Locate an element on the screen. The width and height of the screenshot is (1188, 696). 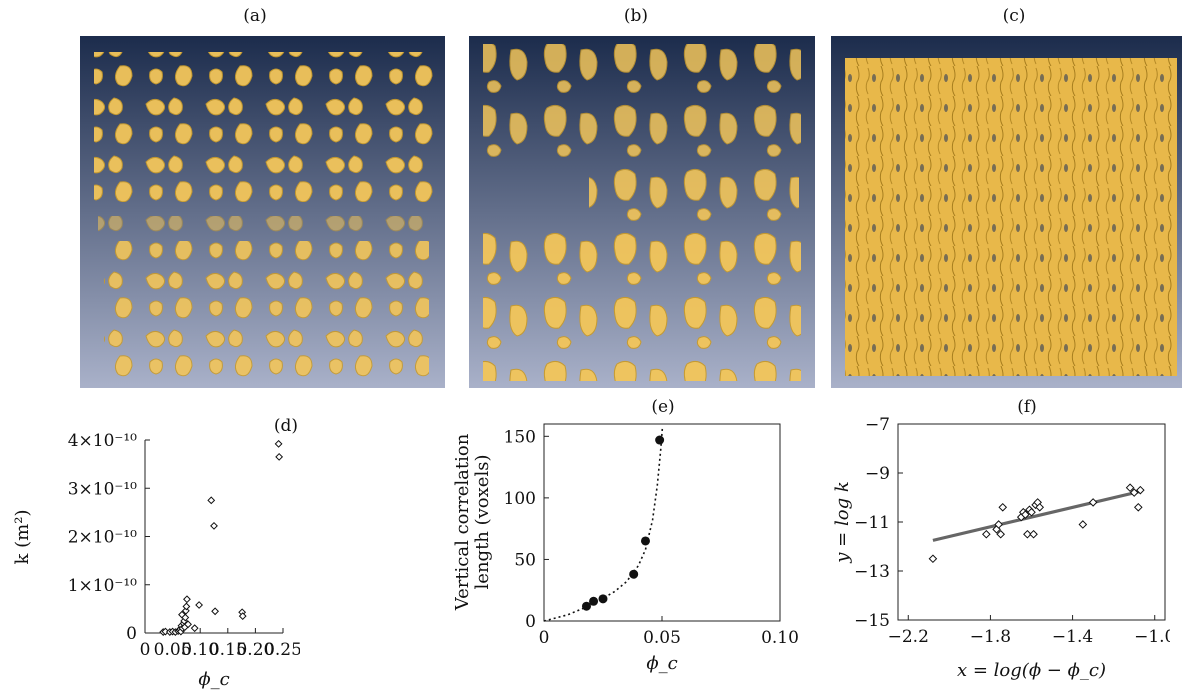
y-tick-label: −13 is located at coordinates (872, 572).